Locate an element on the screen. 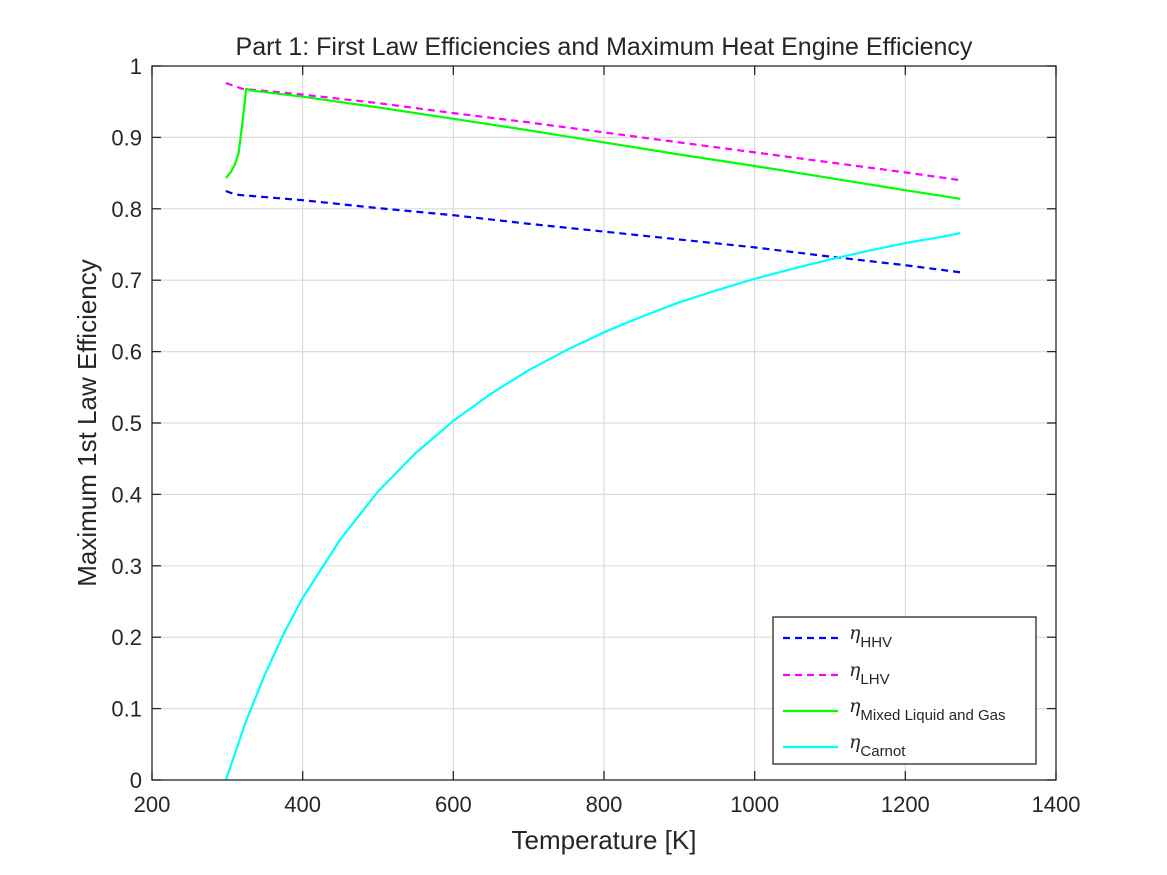 The width and height of the screenshot is (1167, 875). x-tick-label: 1000 is located at coordinates (754, 804).